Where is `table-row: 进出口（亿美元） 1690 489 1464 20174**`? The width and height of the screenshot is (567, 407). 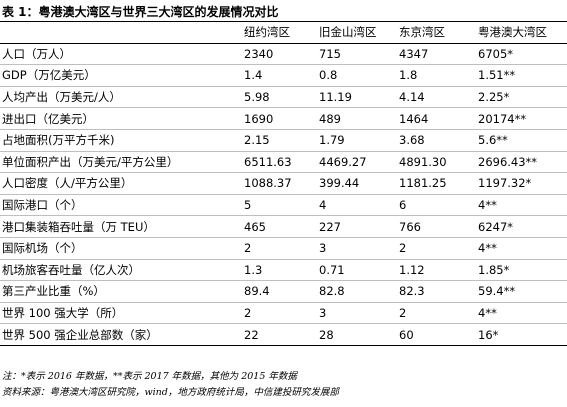
table-row: 进出口（亿美元） 1690 489 1464 20174** is located at coordinates (283, 118).